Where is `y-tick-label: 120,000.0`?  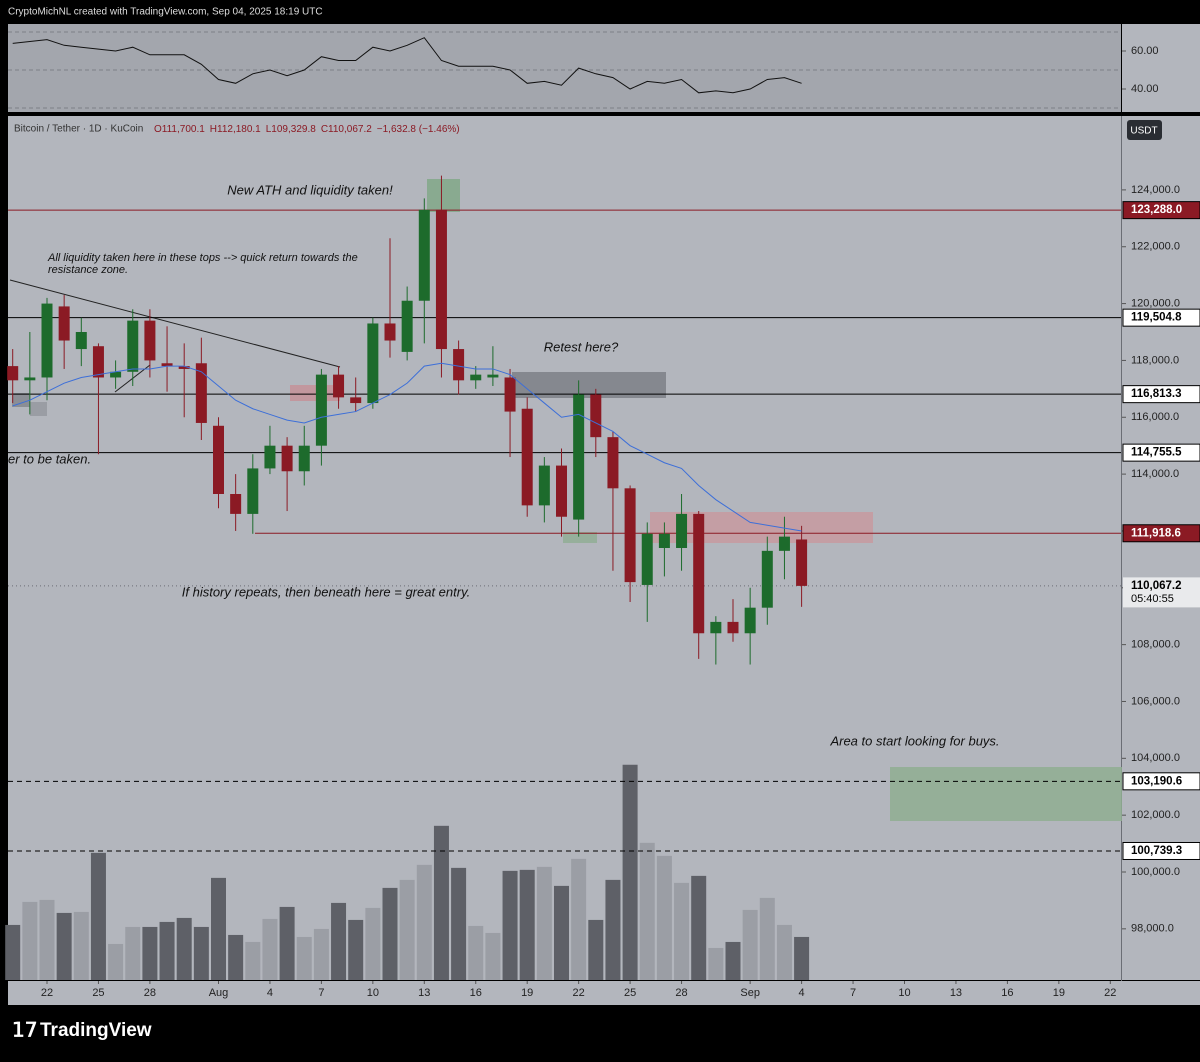 y-tick-label: 120,000.0 is located at coordinates (1155, 303).